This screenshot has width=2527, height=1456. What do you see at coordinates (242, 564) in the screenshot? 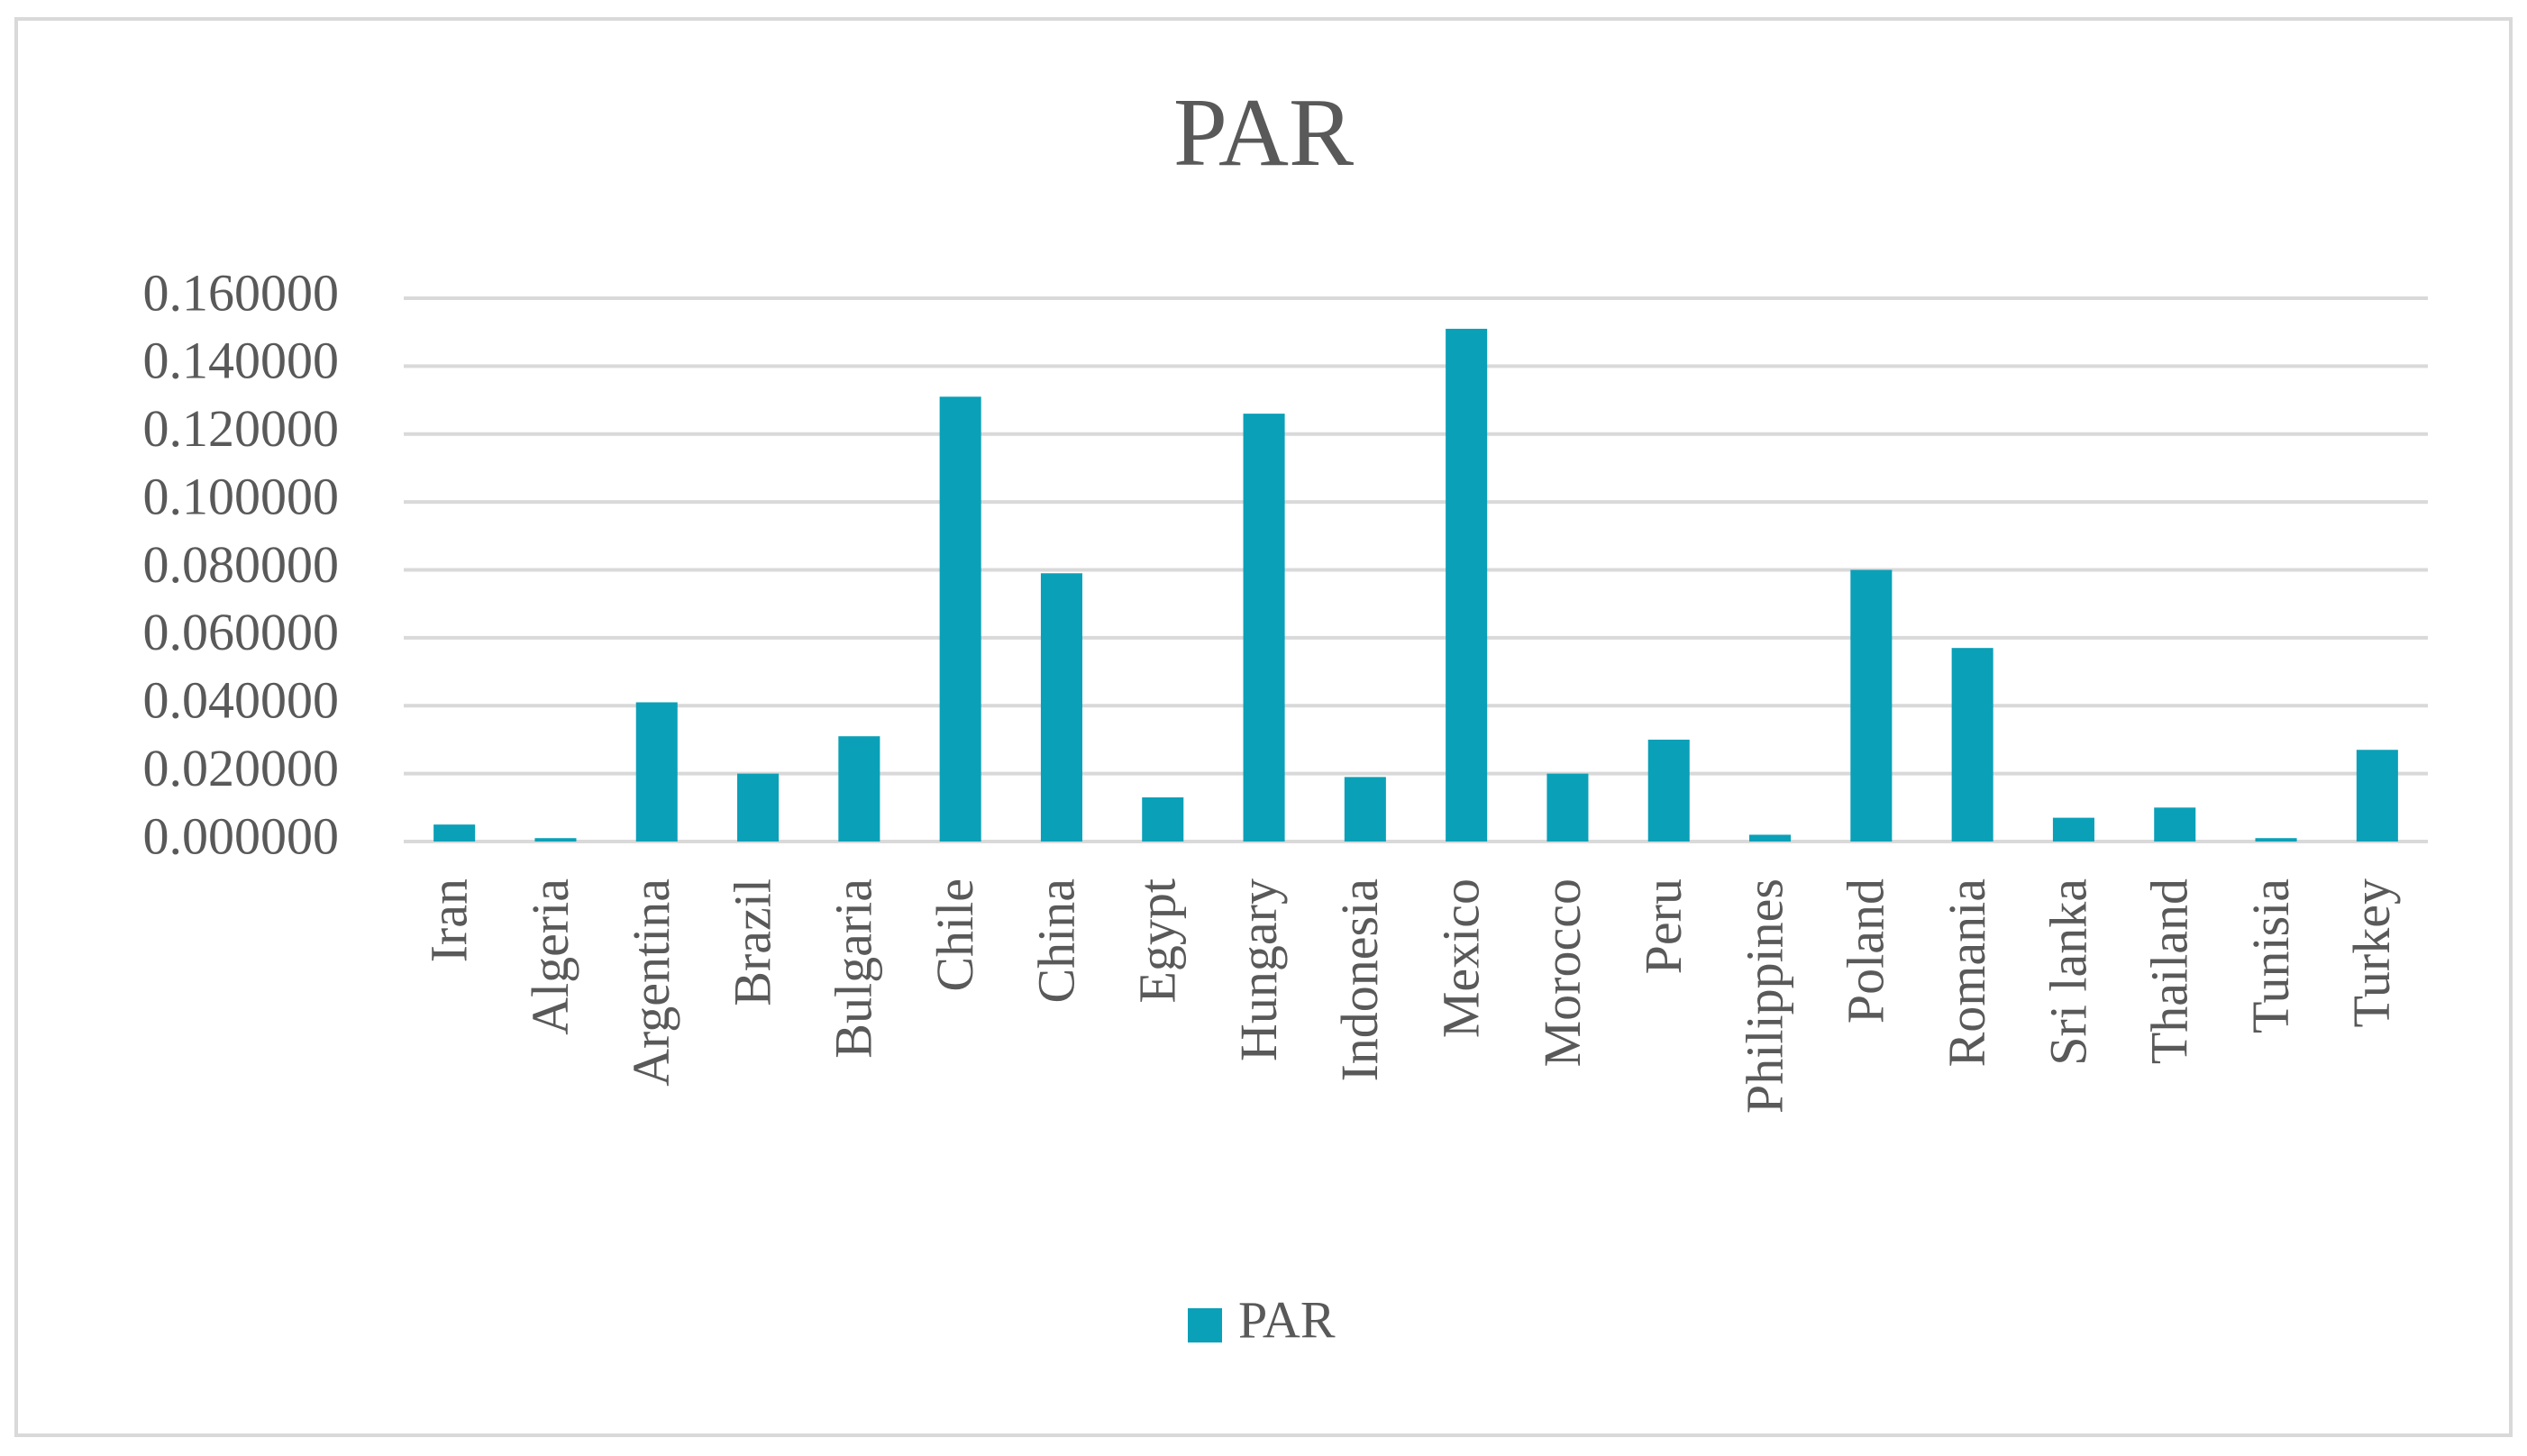
I see `y-tick-label: 0.080000` at bounding box center [242, 564].